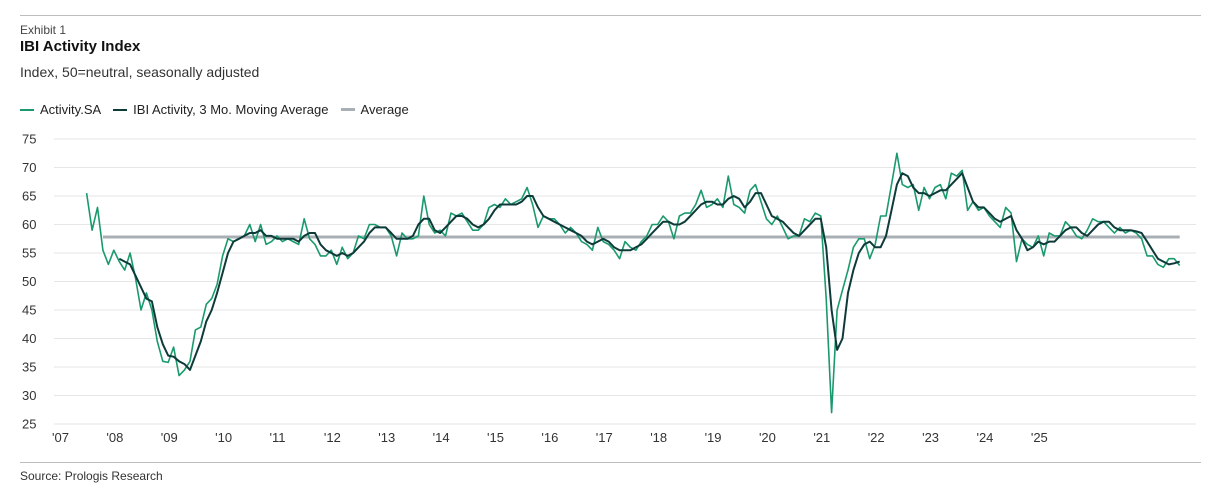  I want to click on x-tick-label: '17, so click(604, 437).